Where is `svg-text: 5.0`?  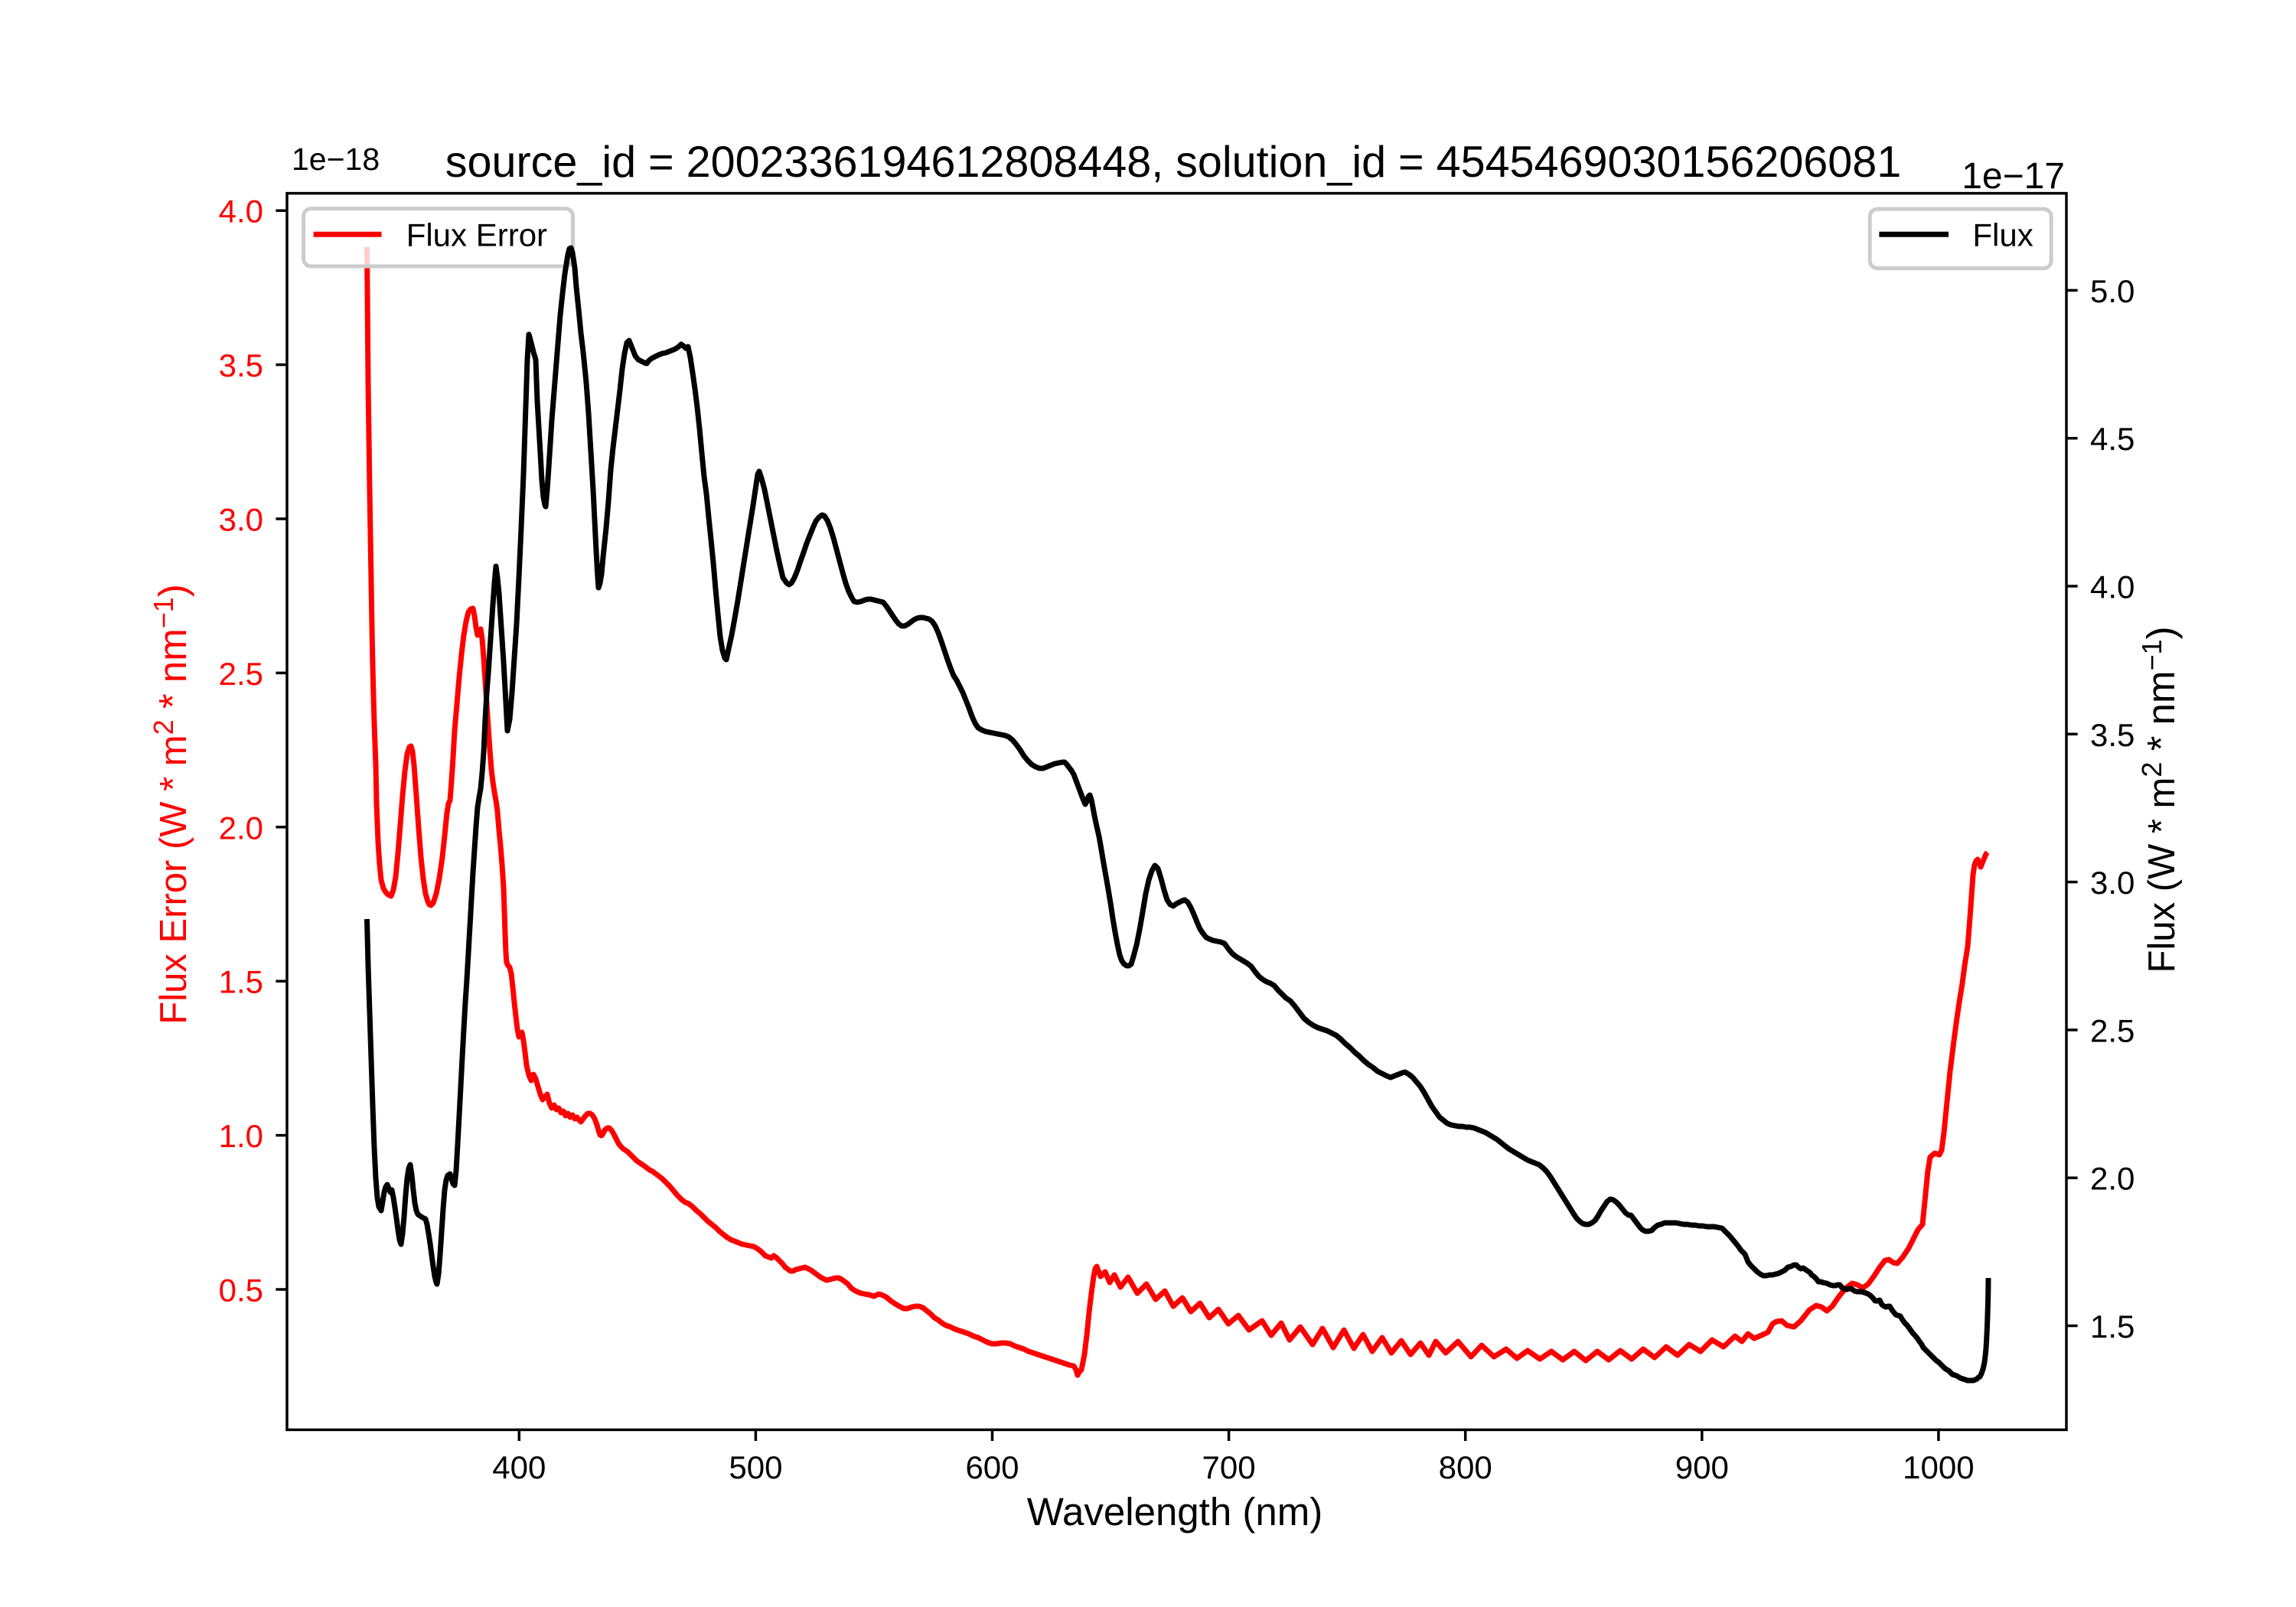
svg-text: 5.0 is located at coordinates (2112, 291).